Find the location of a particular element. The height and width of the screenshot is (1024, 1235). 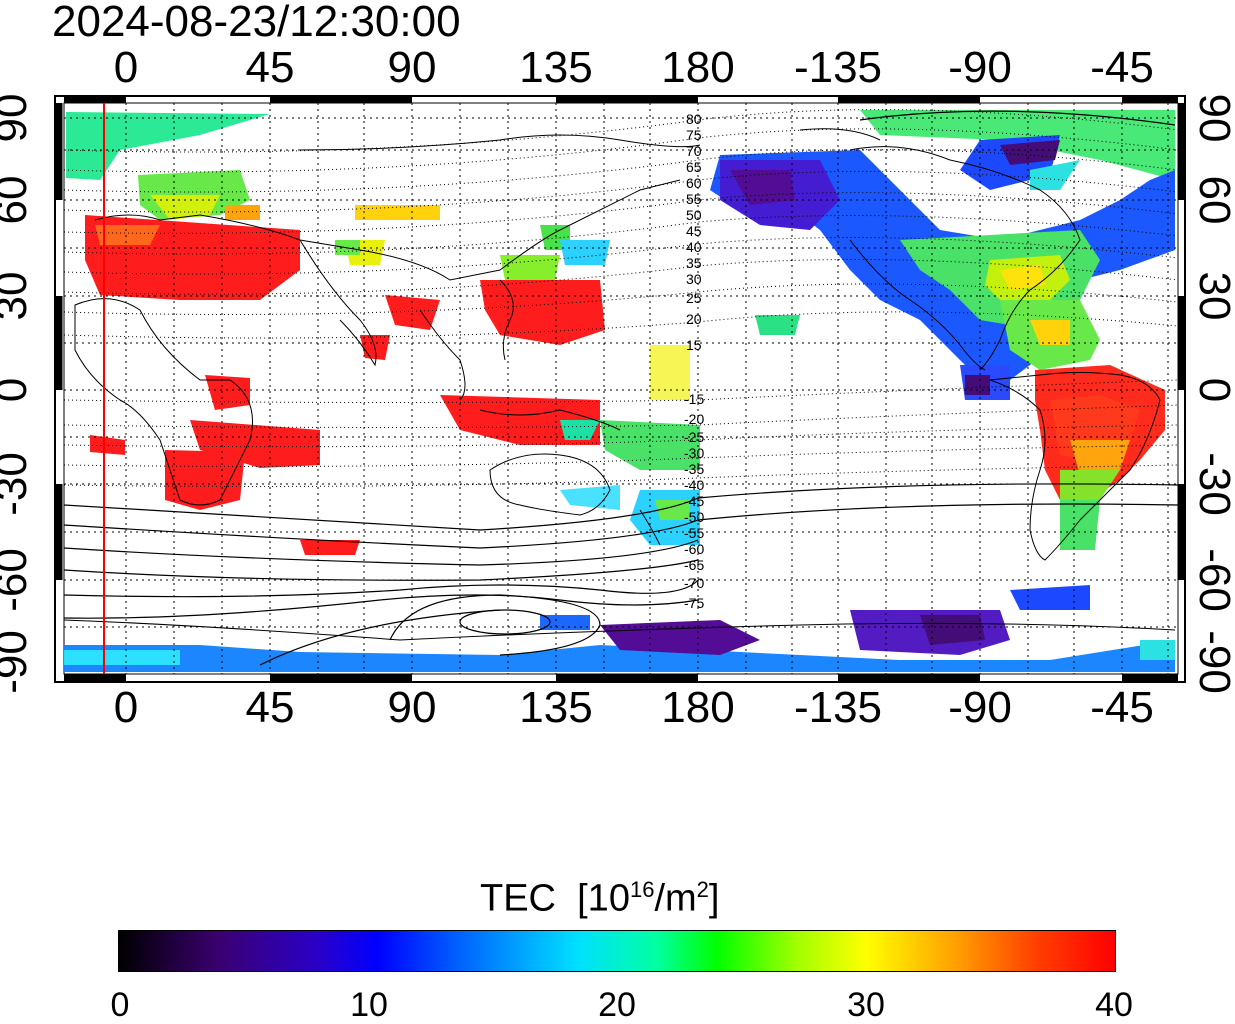

contour-label: 80 is located at coordinates (694, 119).